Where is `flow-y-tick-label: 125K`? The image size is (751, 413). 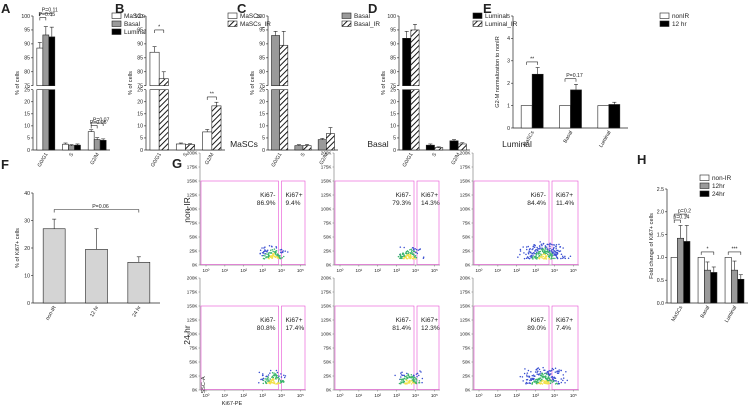
flow-y-tick-label: 125K is located at coordinates (466, 320).